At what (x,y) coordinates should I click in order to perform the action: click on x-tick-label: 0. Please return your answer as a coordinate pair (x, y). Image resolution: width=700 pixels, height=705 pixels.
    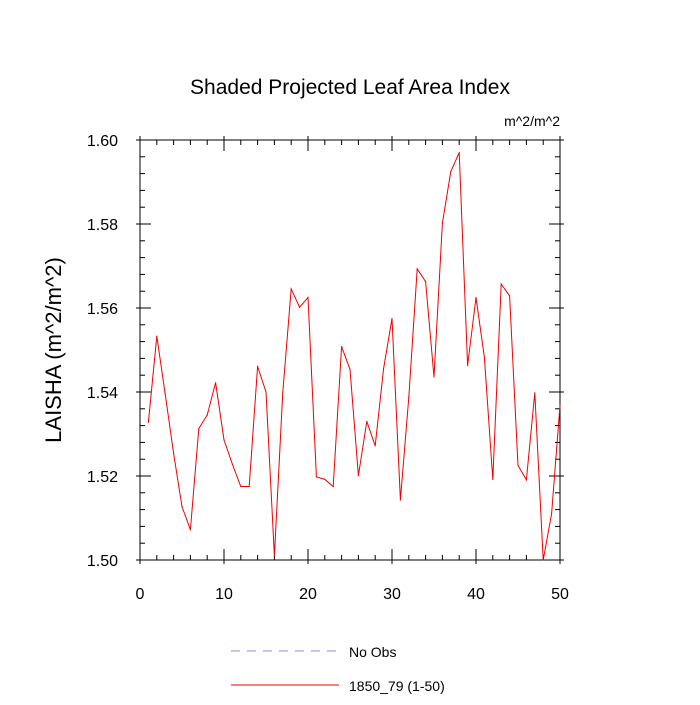
    Looking at the image, I should click on (140, 594).